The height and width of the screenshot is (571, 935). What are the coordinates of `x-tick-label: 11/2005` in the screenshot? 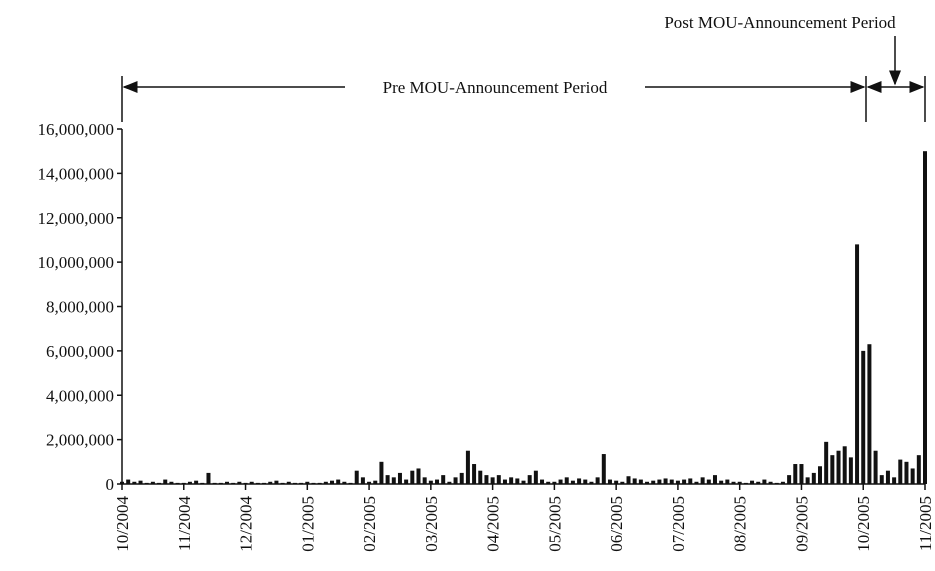 It's located at (925, 523).